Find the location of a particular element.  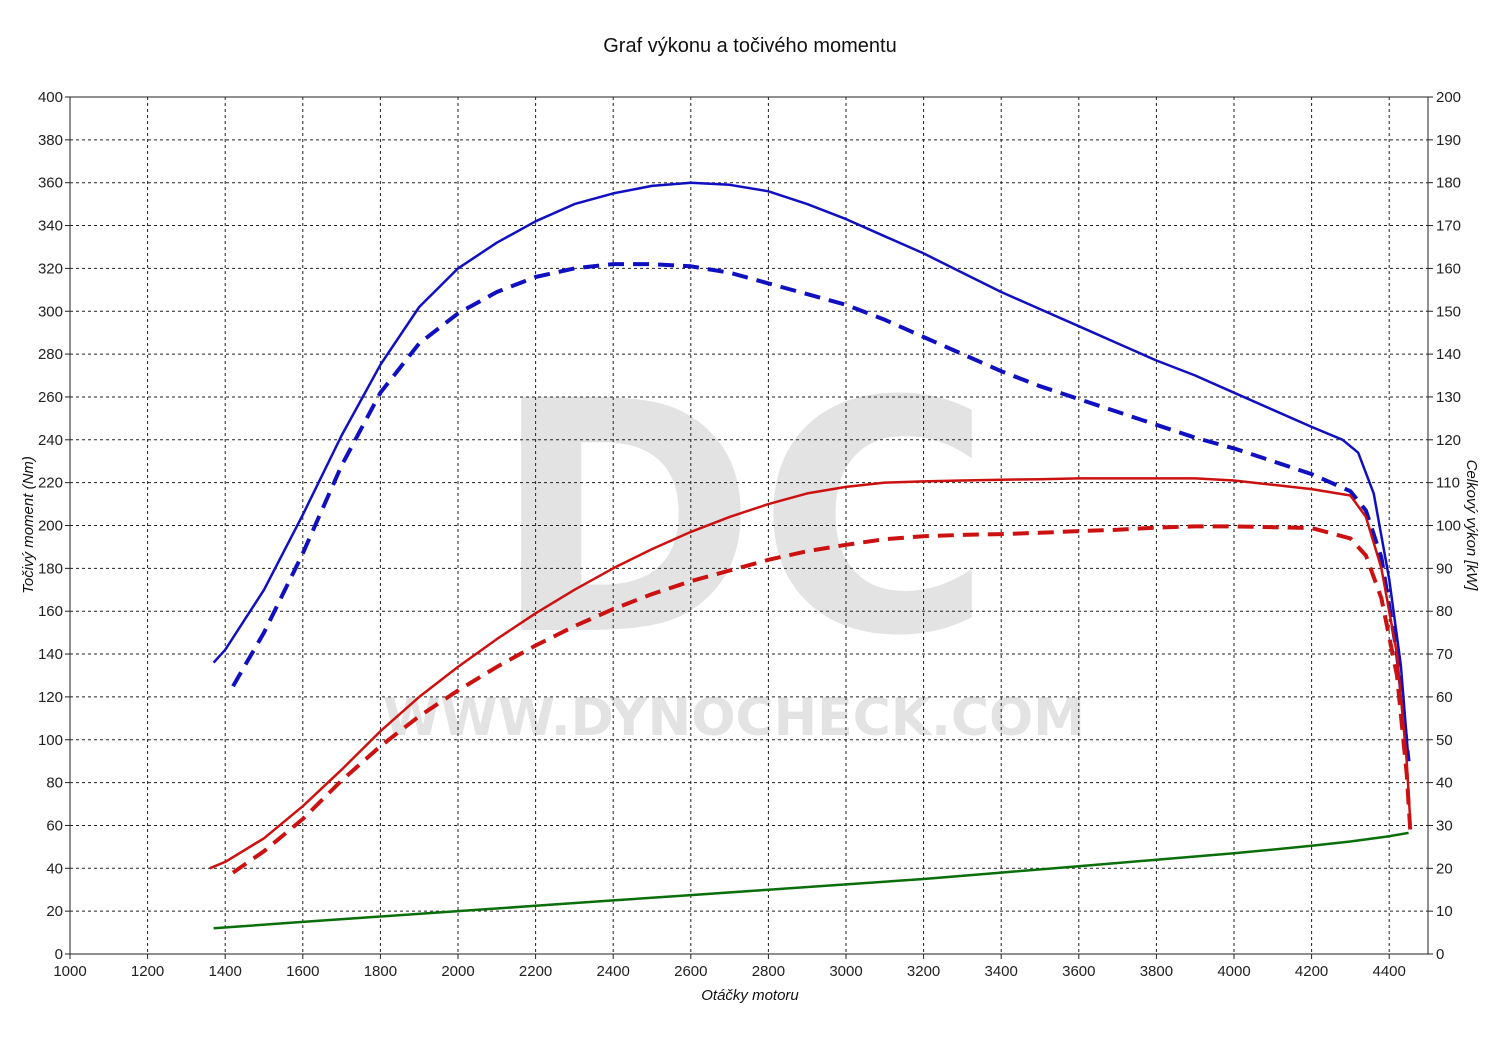

y-right-tick-label: 100 is located at coordinates (1448, 526).